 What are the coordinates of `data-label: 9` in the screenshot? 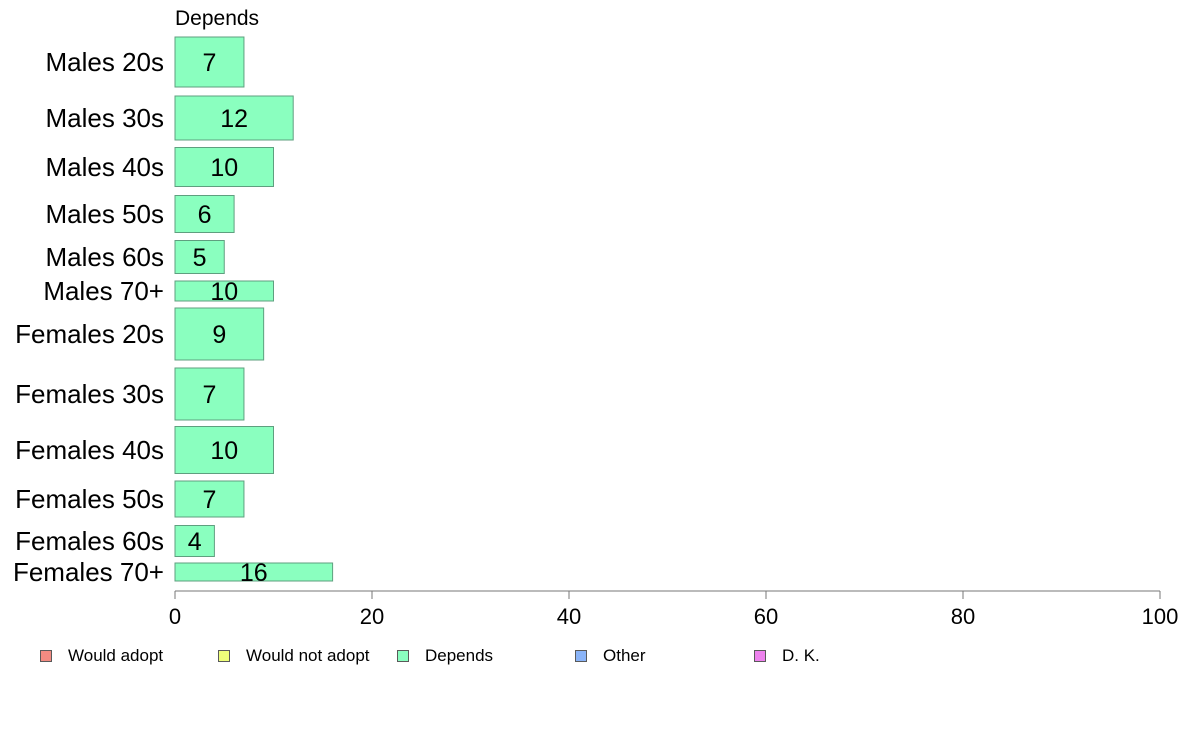 It's located at (219, 335).